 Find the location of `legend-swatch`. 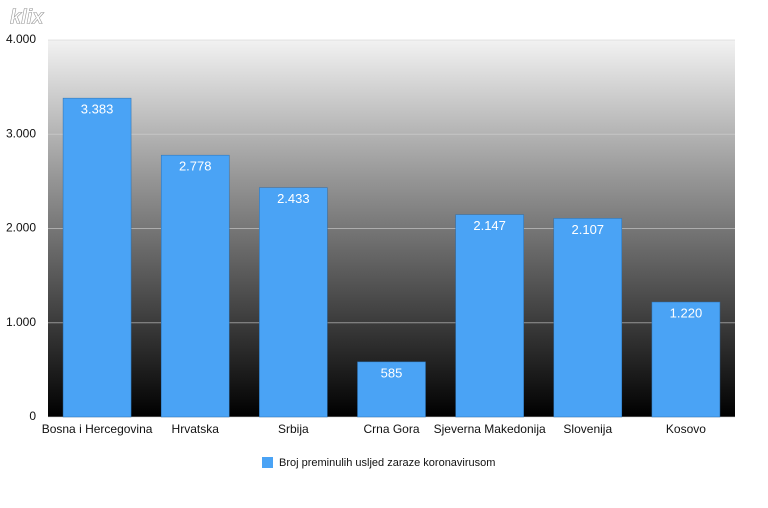

legend-swatch is located at coordinates (267, 462).